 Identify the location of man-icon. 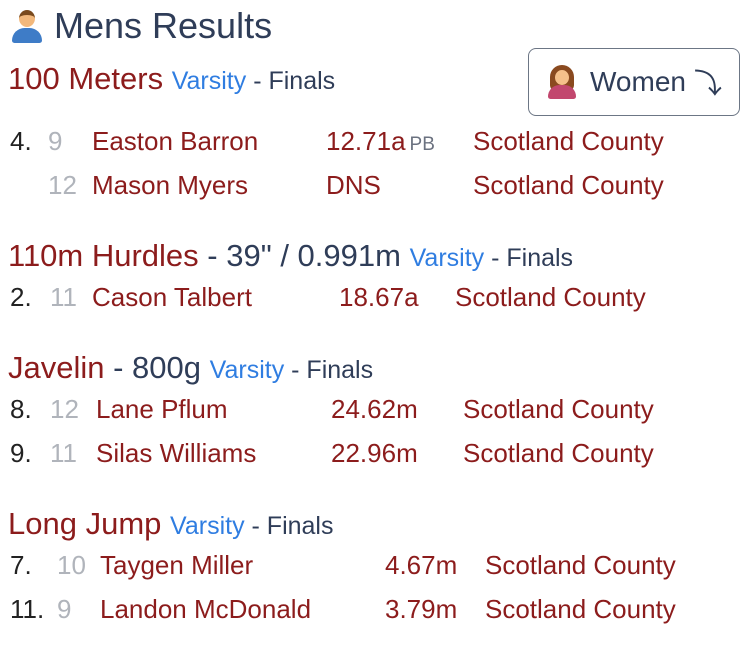
(27, 26).